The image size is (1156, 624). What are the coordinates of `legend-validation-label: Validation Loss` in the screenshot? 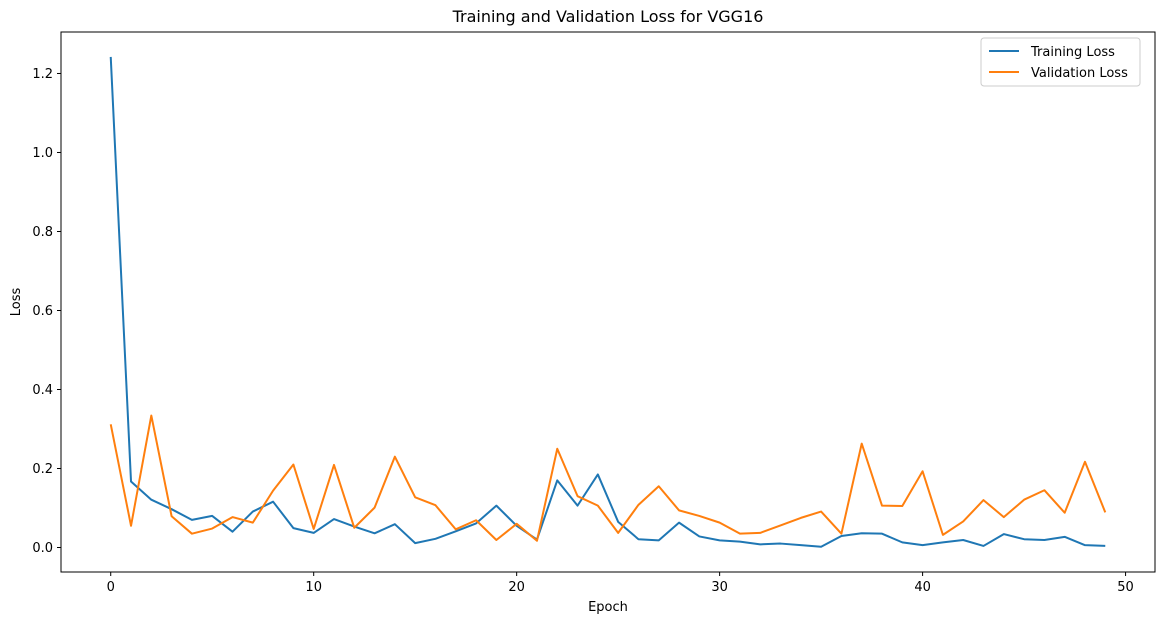 It's located at (1079, 73).